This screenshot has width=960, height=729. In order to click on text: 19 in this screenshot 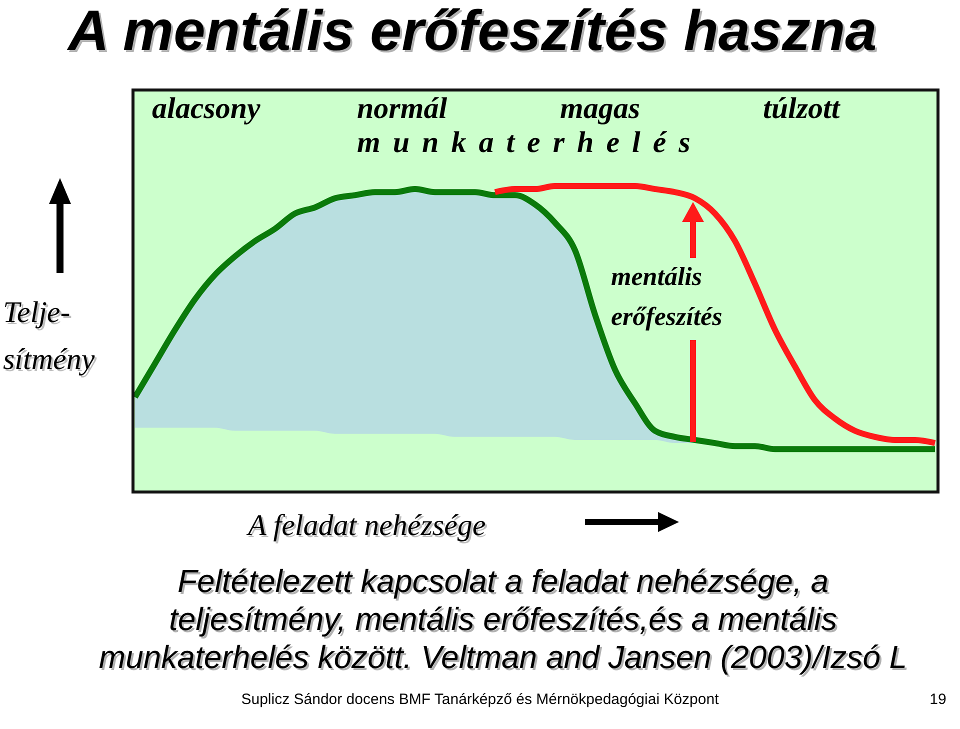, I will do `click(938, 699)`.